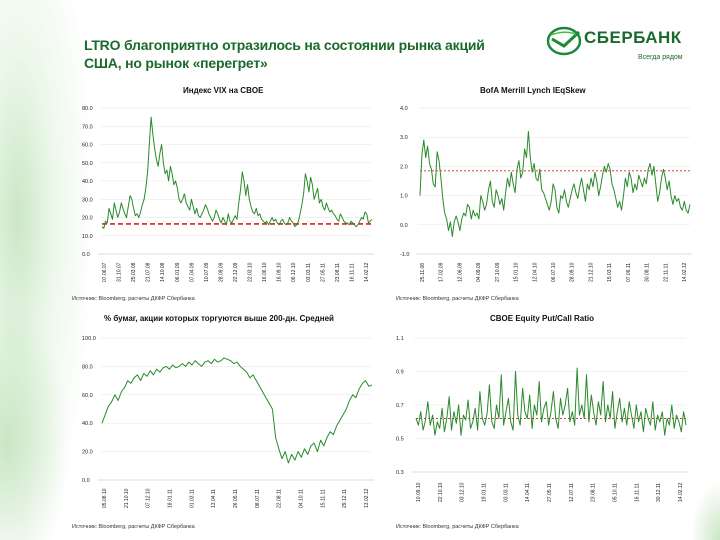 The width and height of the screenshot is (720, 540). What do you see at coordinates (485, 492) in the screenshot?
I see `x-tick-label: 19.01.11` at bounding box center [485, 492].